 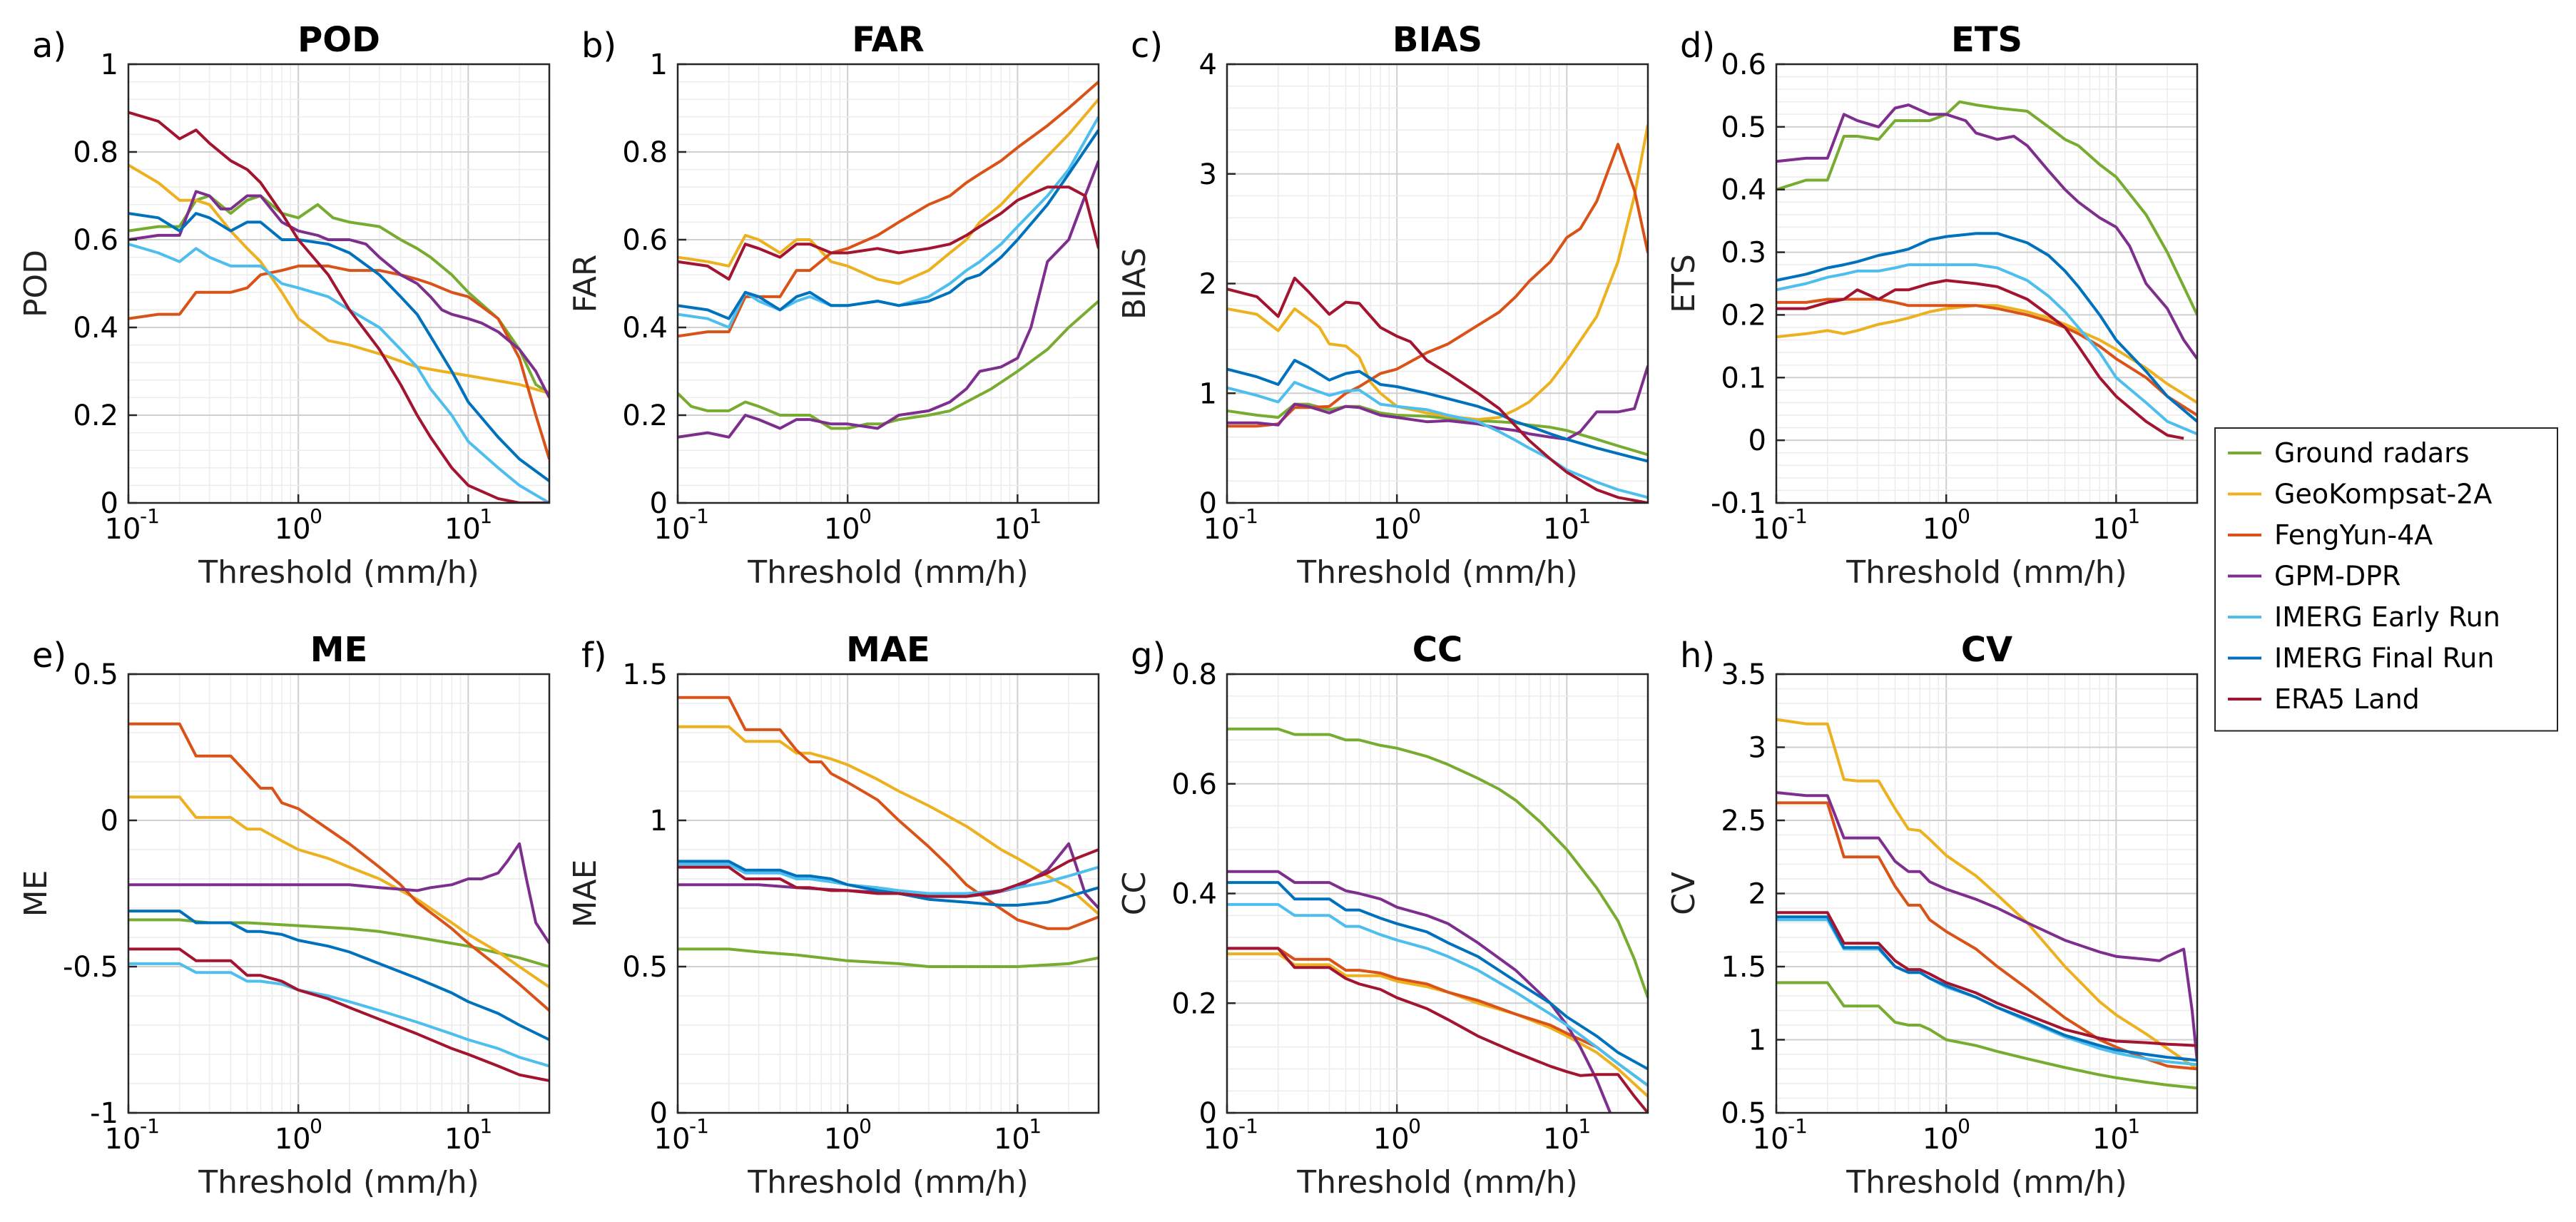 What do you see at coordinates (338, 40) in the screenshot?
I see `panel-title: POD` at bounding box center [338, 40].